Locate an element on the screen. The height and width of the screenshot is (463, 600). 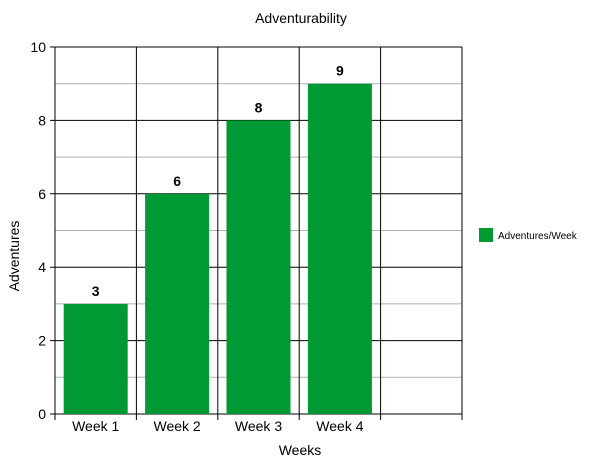
x-tick-label: Week 4 is located at coordinates (339, 426).